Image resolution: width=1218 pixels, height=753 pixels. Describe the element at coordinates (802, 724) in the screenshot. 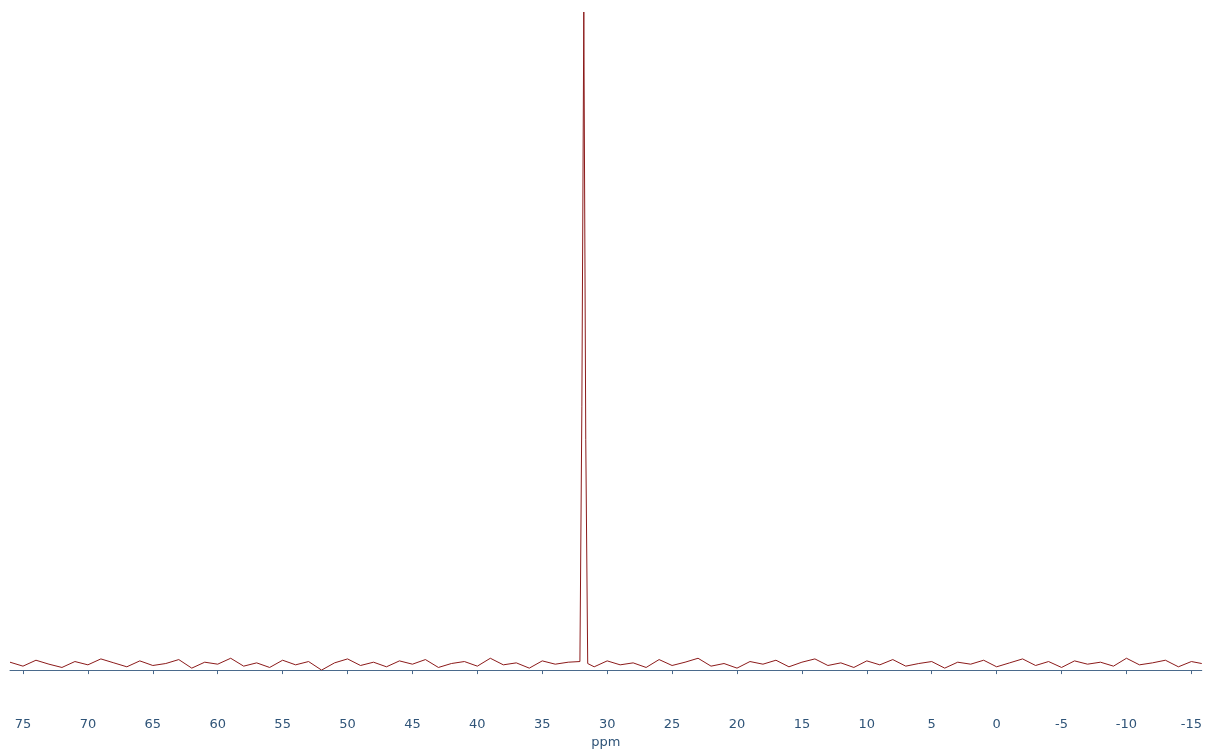

I see `x-tick-label: 15` at that location.